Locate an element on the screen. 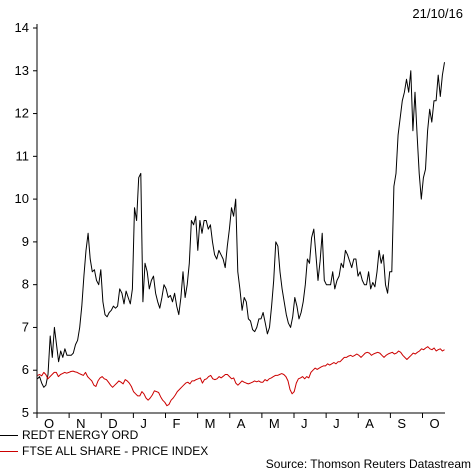 The width and height of the screenshot is (475, 476). y-tick-label: 12 is located at coordinates (22, 113).